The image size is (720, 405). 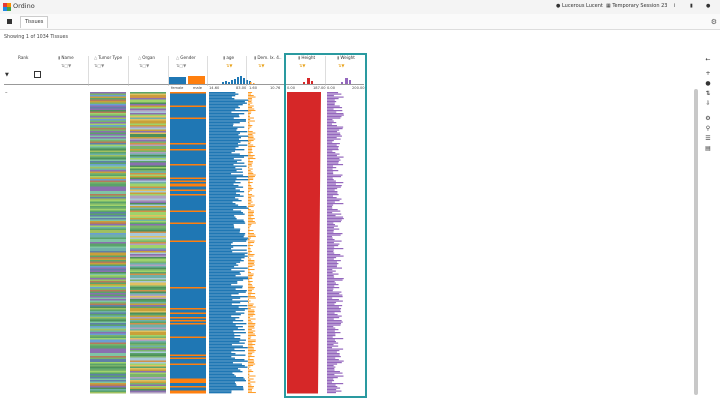 I want to click on header-controls-height: ⇅▼, so click(x=302, y=65).